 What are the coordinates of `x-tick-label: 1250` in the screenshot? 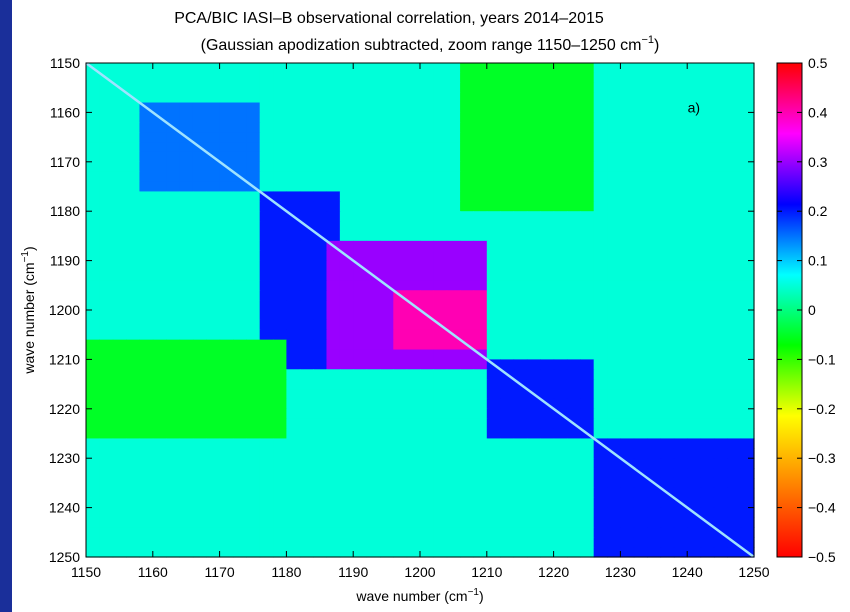 It's located at (753, 572).